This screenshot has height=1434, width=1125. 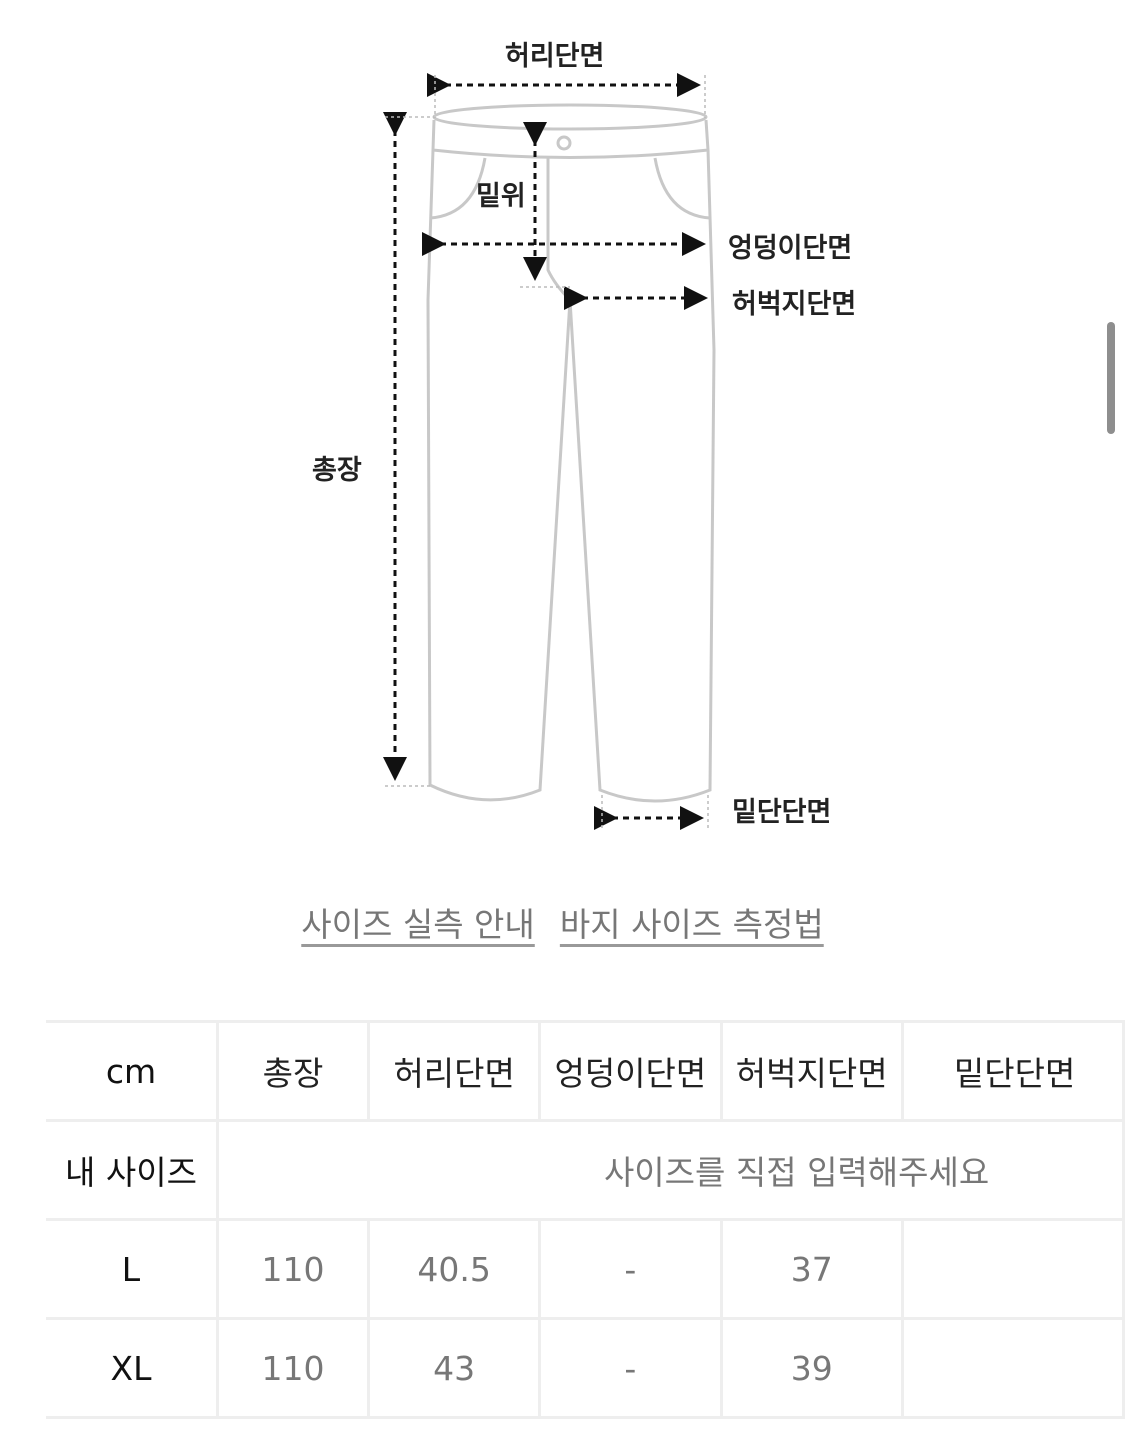 What do you see at coordinates (790, 248) in the screenshot?
I see `hip-label: 엉덩이단면` at bounding box center [790, 248].